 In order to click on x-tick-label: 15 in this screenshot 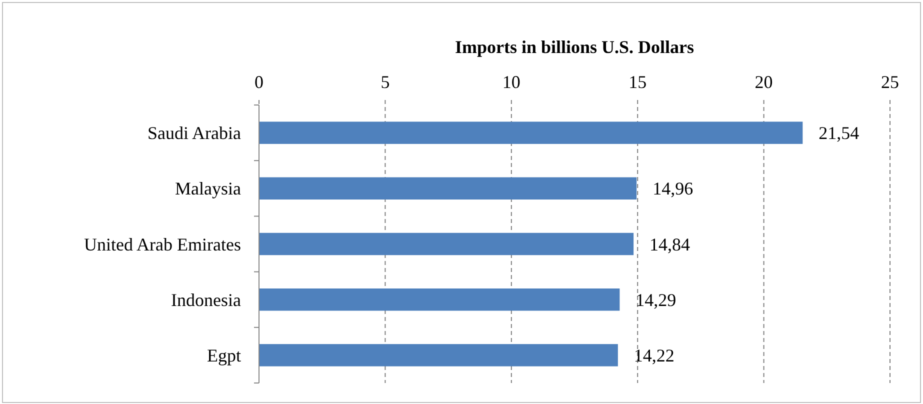, I will do `click(637, 82)`.